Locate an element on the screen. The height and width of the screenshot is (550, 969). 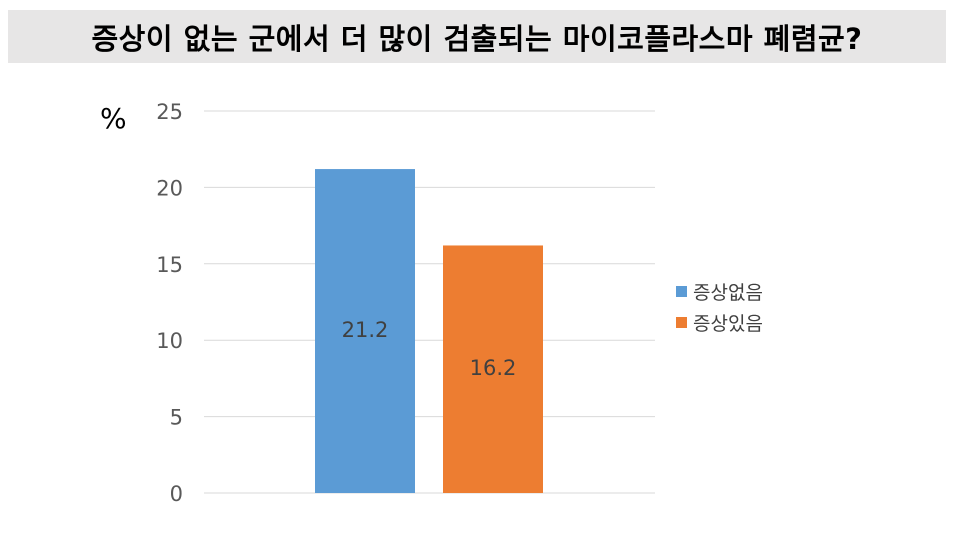
legend-label: 증상없음 is located at coordinates (728, 293).